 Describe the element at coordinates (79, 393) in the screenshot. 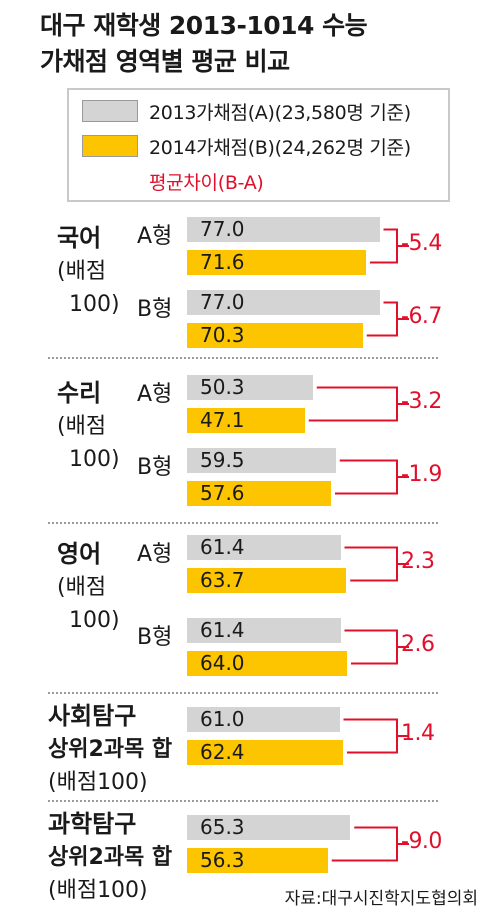

I see `subject-name: 수리` at that location.